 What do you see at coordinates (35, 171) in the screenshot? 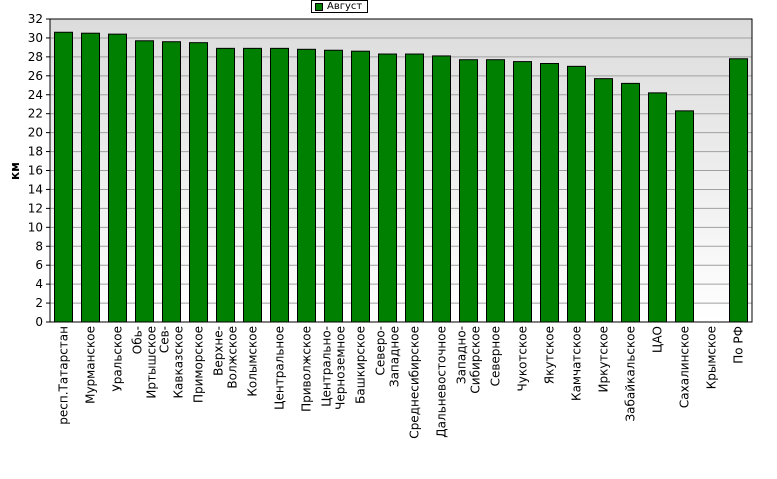
I see `y-tick-label: 16` at bounding box center [35, 171].